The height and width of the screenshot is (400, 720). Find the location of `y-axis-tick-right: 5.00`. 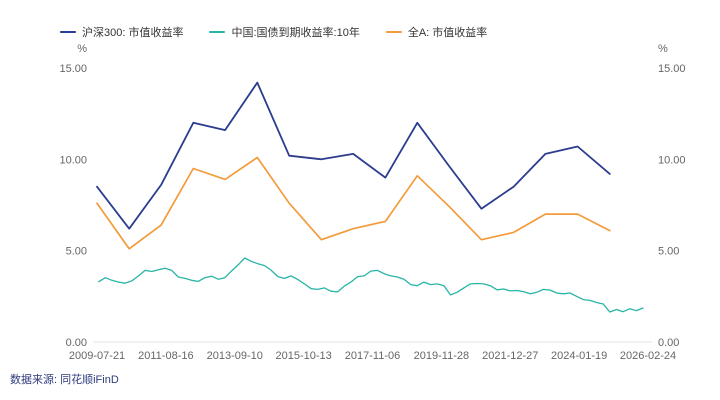

y-axis-tick-right: 5.00 is located at coordinates (668, 252).